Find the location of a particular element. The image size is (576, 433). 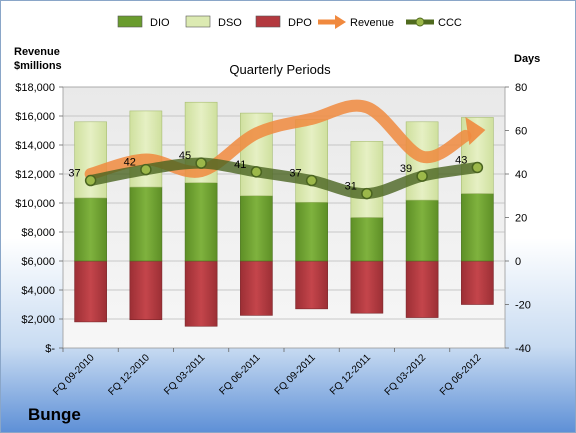

ccc-data-label: 39 is located at coordinates (406, 169).